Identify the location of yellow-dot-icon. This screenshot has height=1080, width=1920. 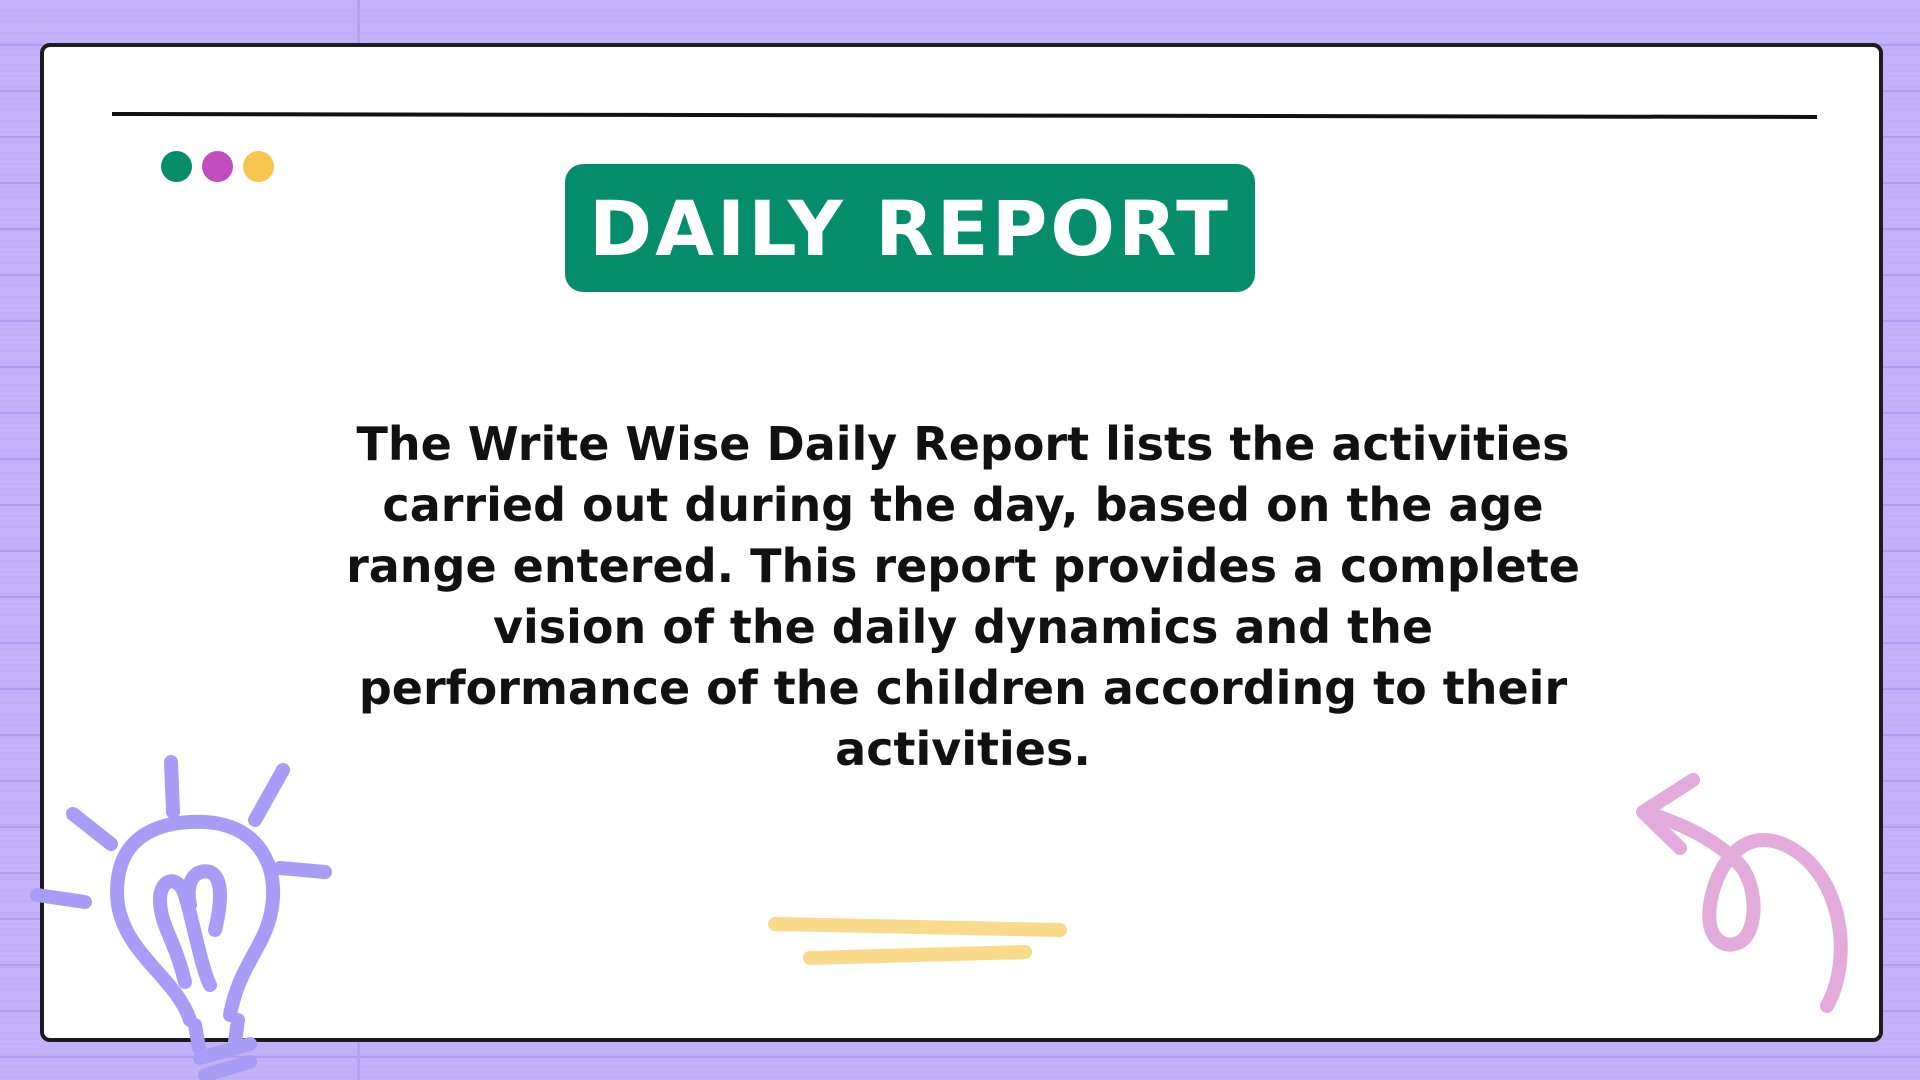
(258, 166).